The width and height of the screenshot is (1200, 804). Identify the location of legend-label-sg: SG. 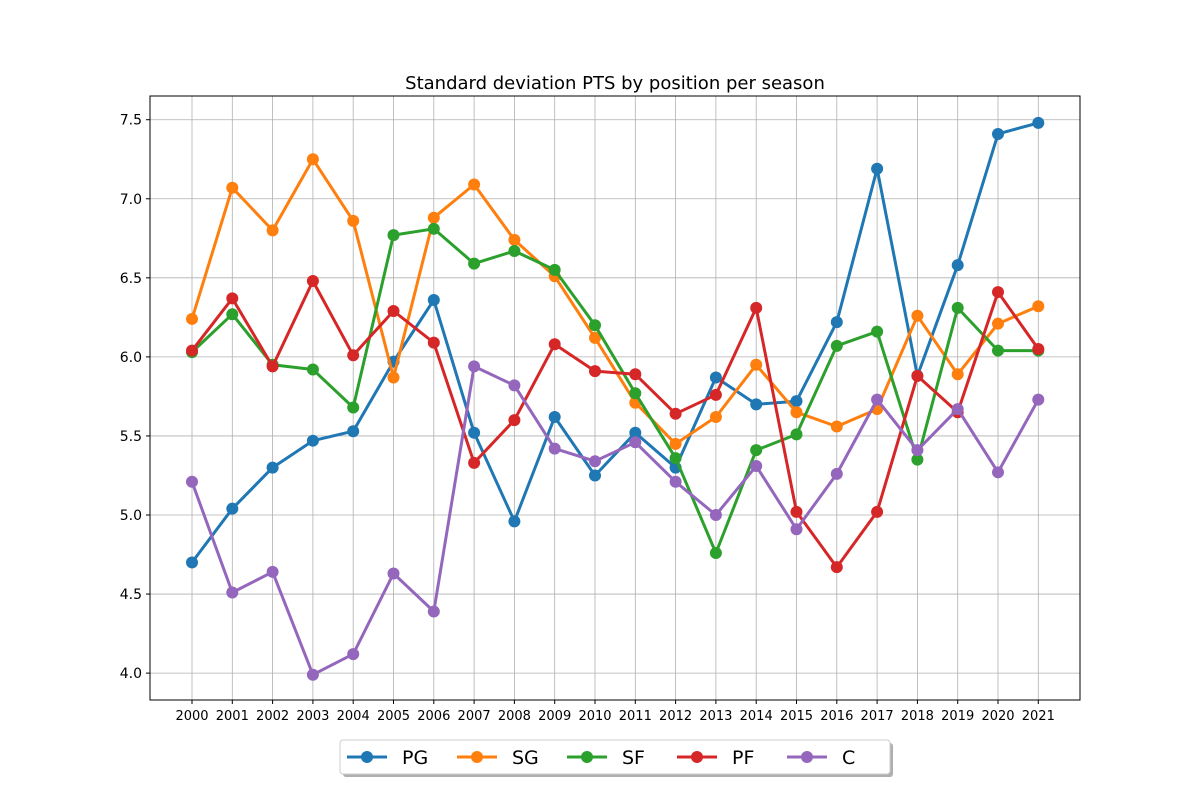
(525, 758).